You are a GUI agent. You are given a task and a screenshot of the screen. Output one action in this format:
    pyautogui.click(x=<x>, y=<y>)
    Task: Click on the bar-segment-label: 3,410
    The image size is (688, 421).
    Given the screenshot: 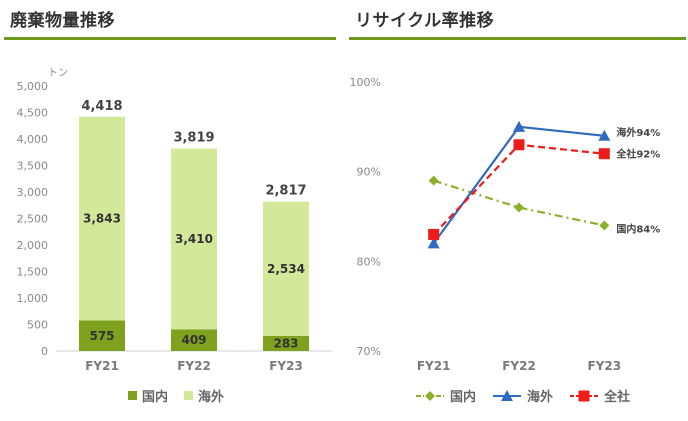 What is the action you would take?
    pyautogui.click(x=194, y=239)
    